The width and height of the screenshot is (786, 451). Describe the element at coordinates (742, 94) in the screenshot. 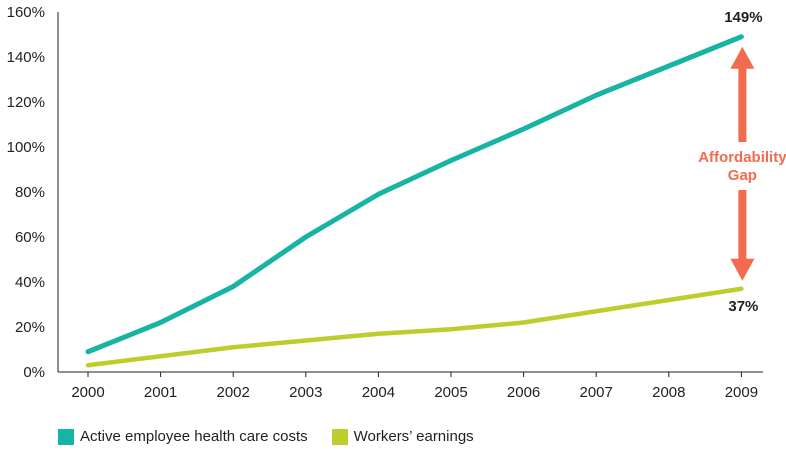

I see `gap-arrow-up` at that location.